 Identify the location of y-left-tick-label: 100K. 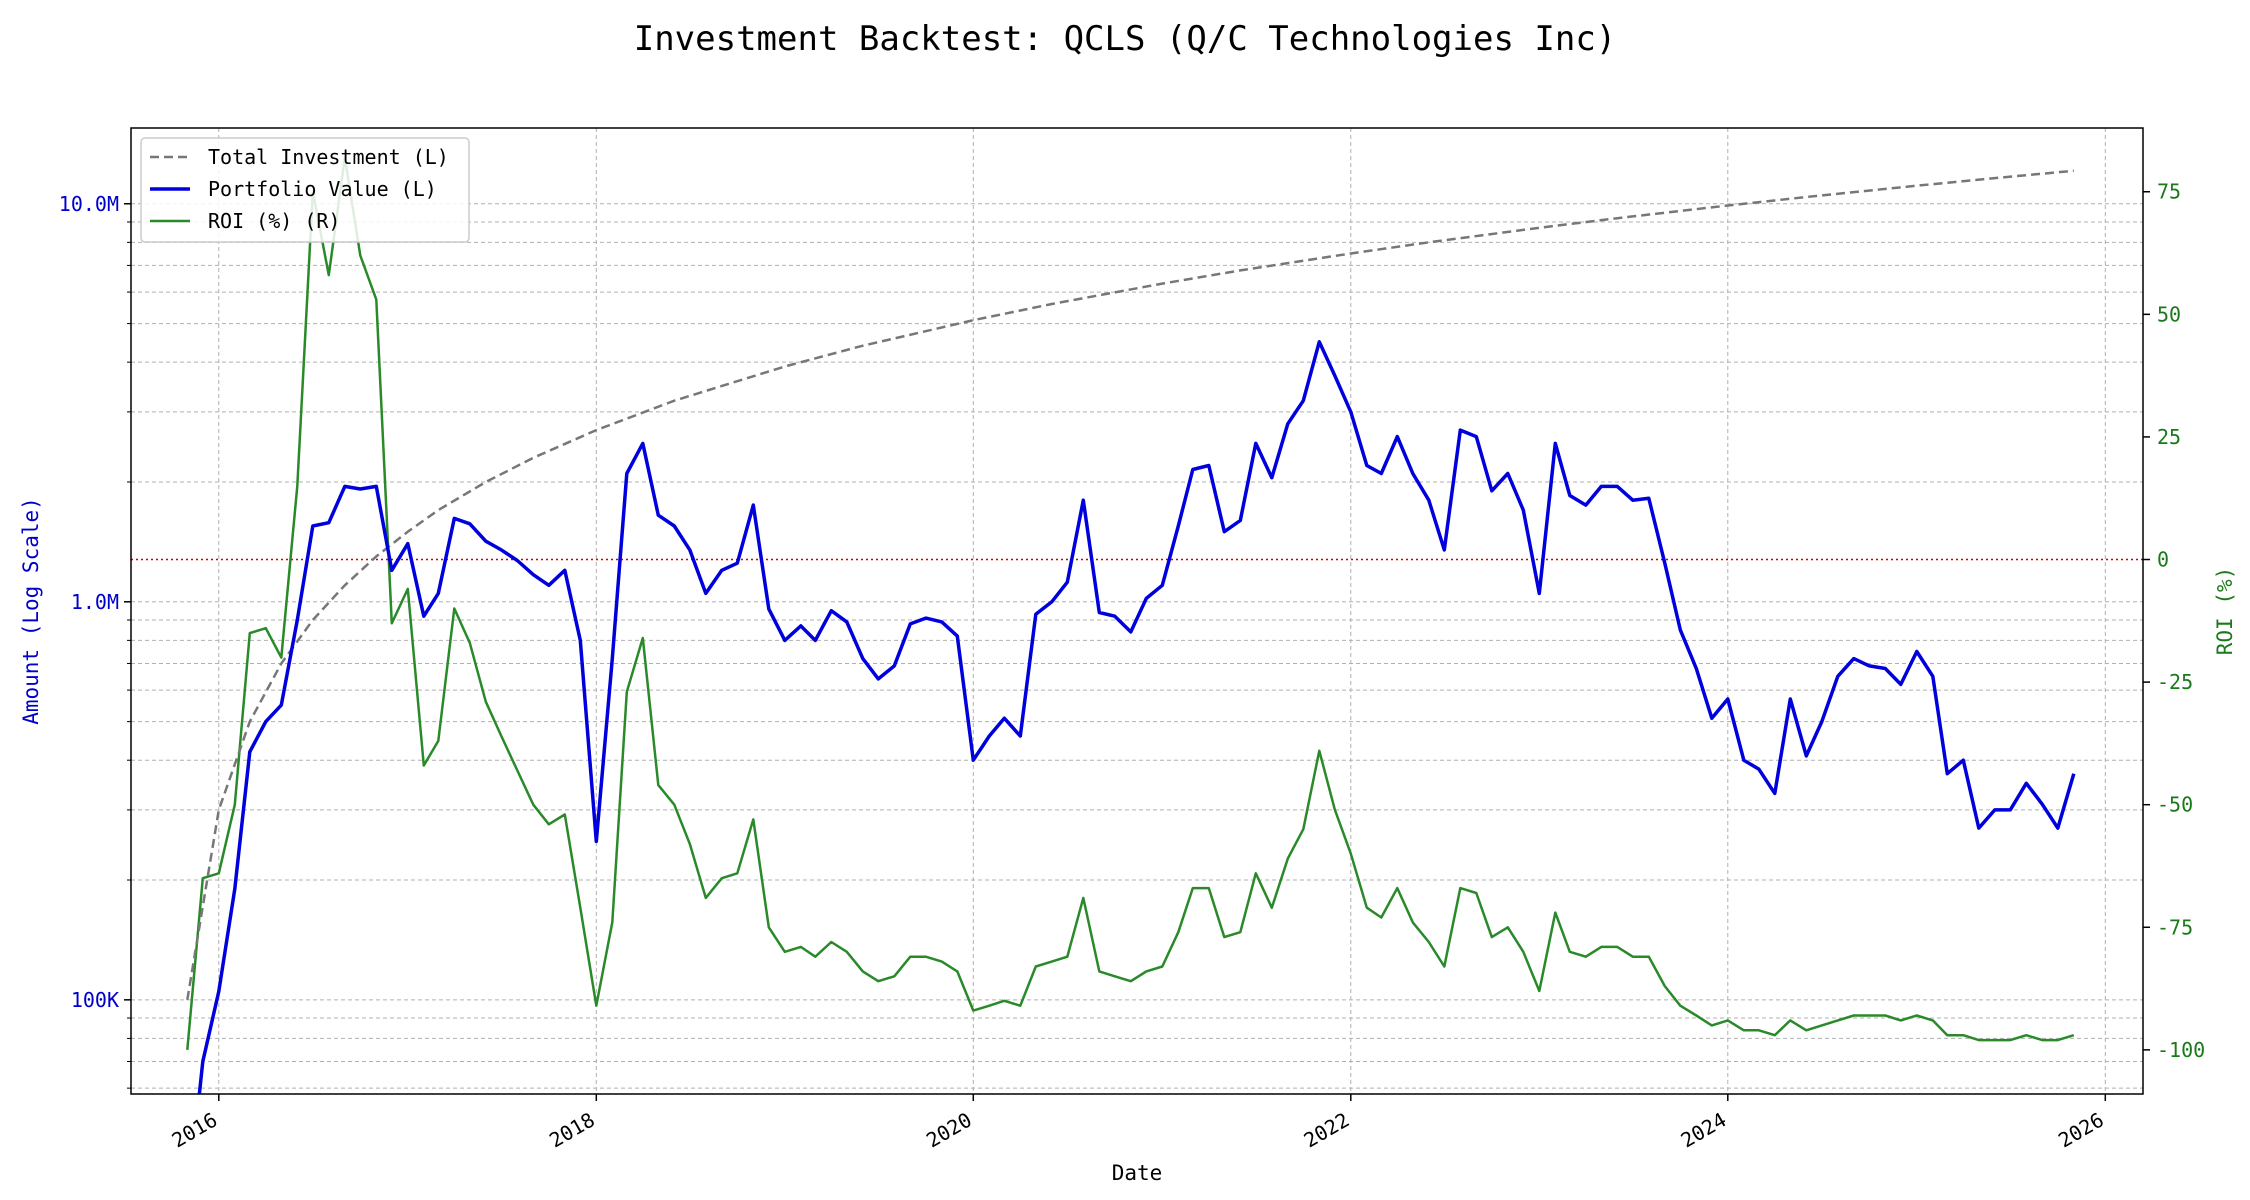
(95, 1000).